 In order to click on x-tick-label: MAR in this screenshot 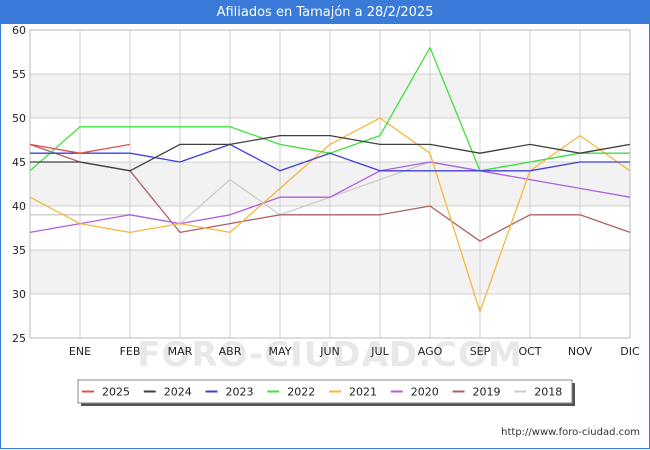, I will do `click(180, 351)`.